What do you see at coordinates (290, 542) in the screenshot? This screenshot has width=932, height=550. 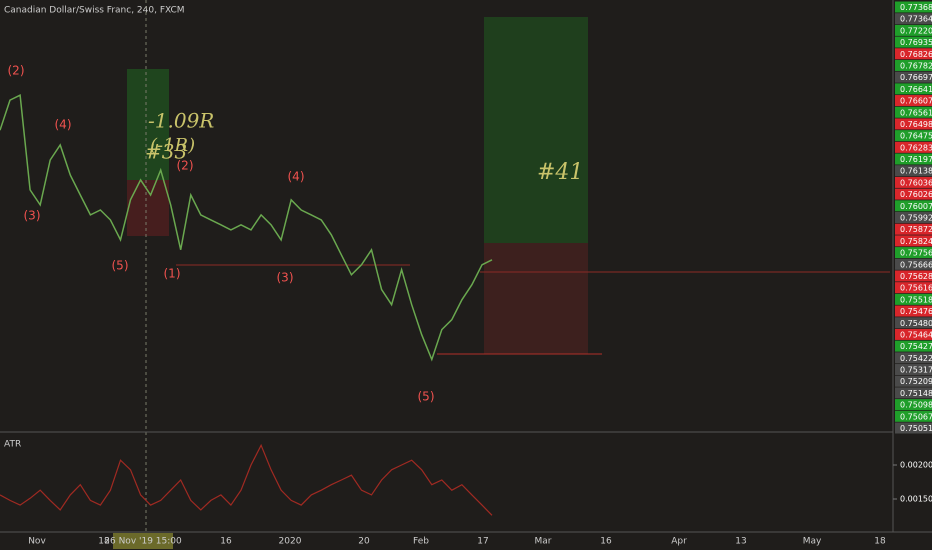 I see `x-axis-label: 2020` at bounding box center [290, 542].